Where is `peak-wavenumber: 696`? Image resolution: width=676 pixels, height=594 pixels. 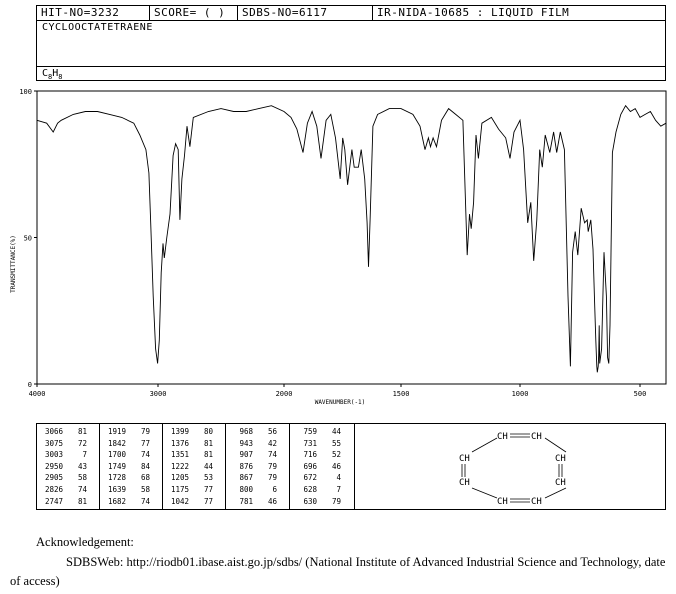 peak-wavenumber: 696 is located at coordinates (310, 466).